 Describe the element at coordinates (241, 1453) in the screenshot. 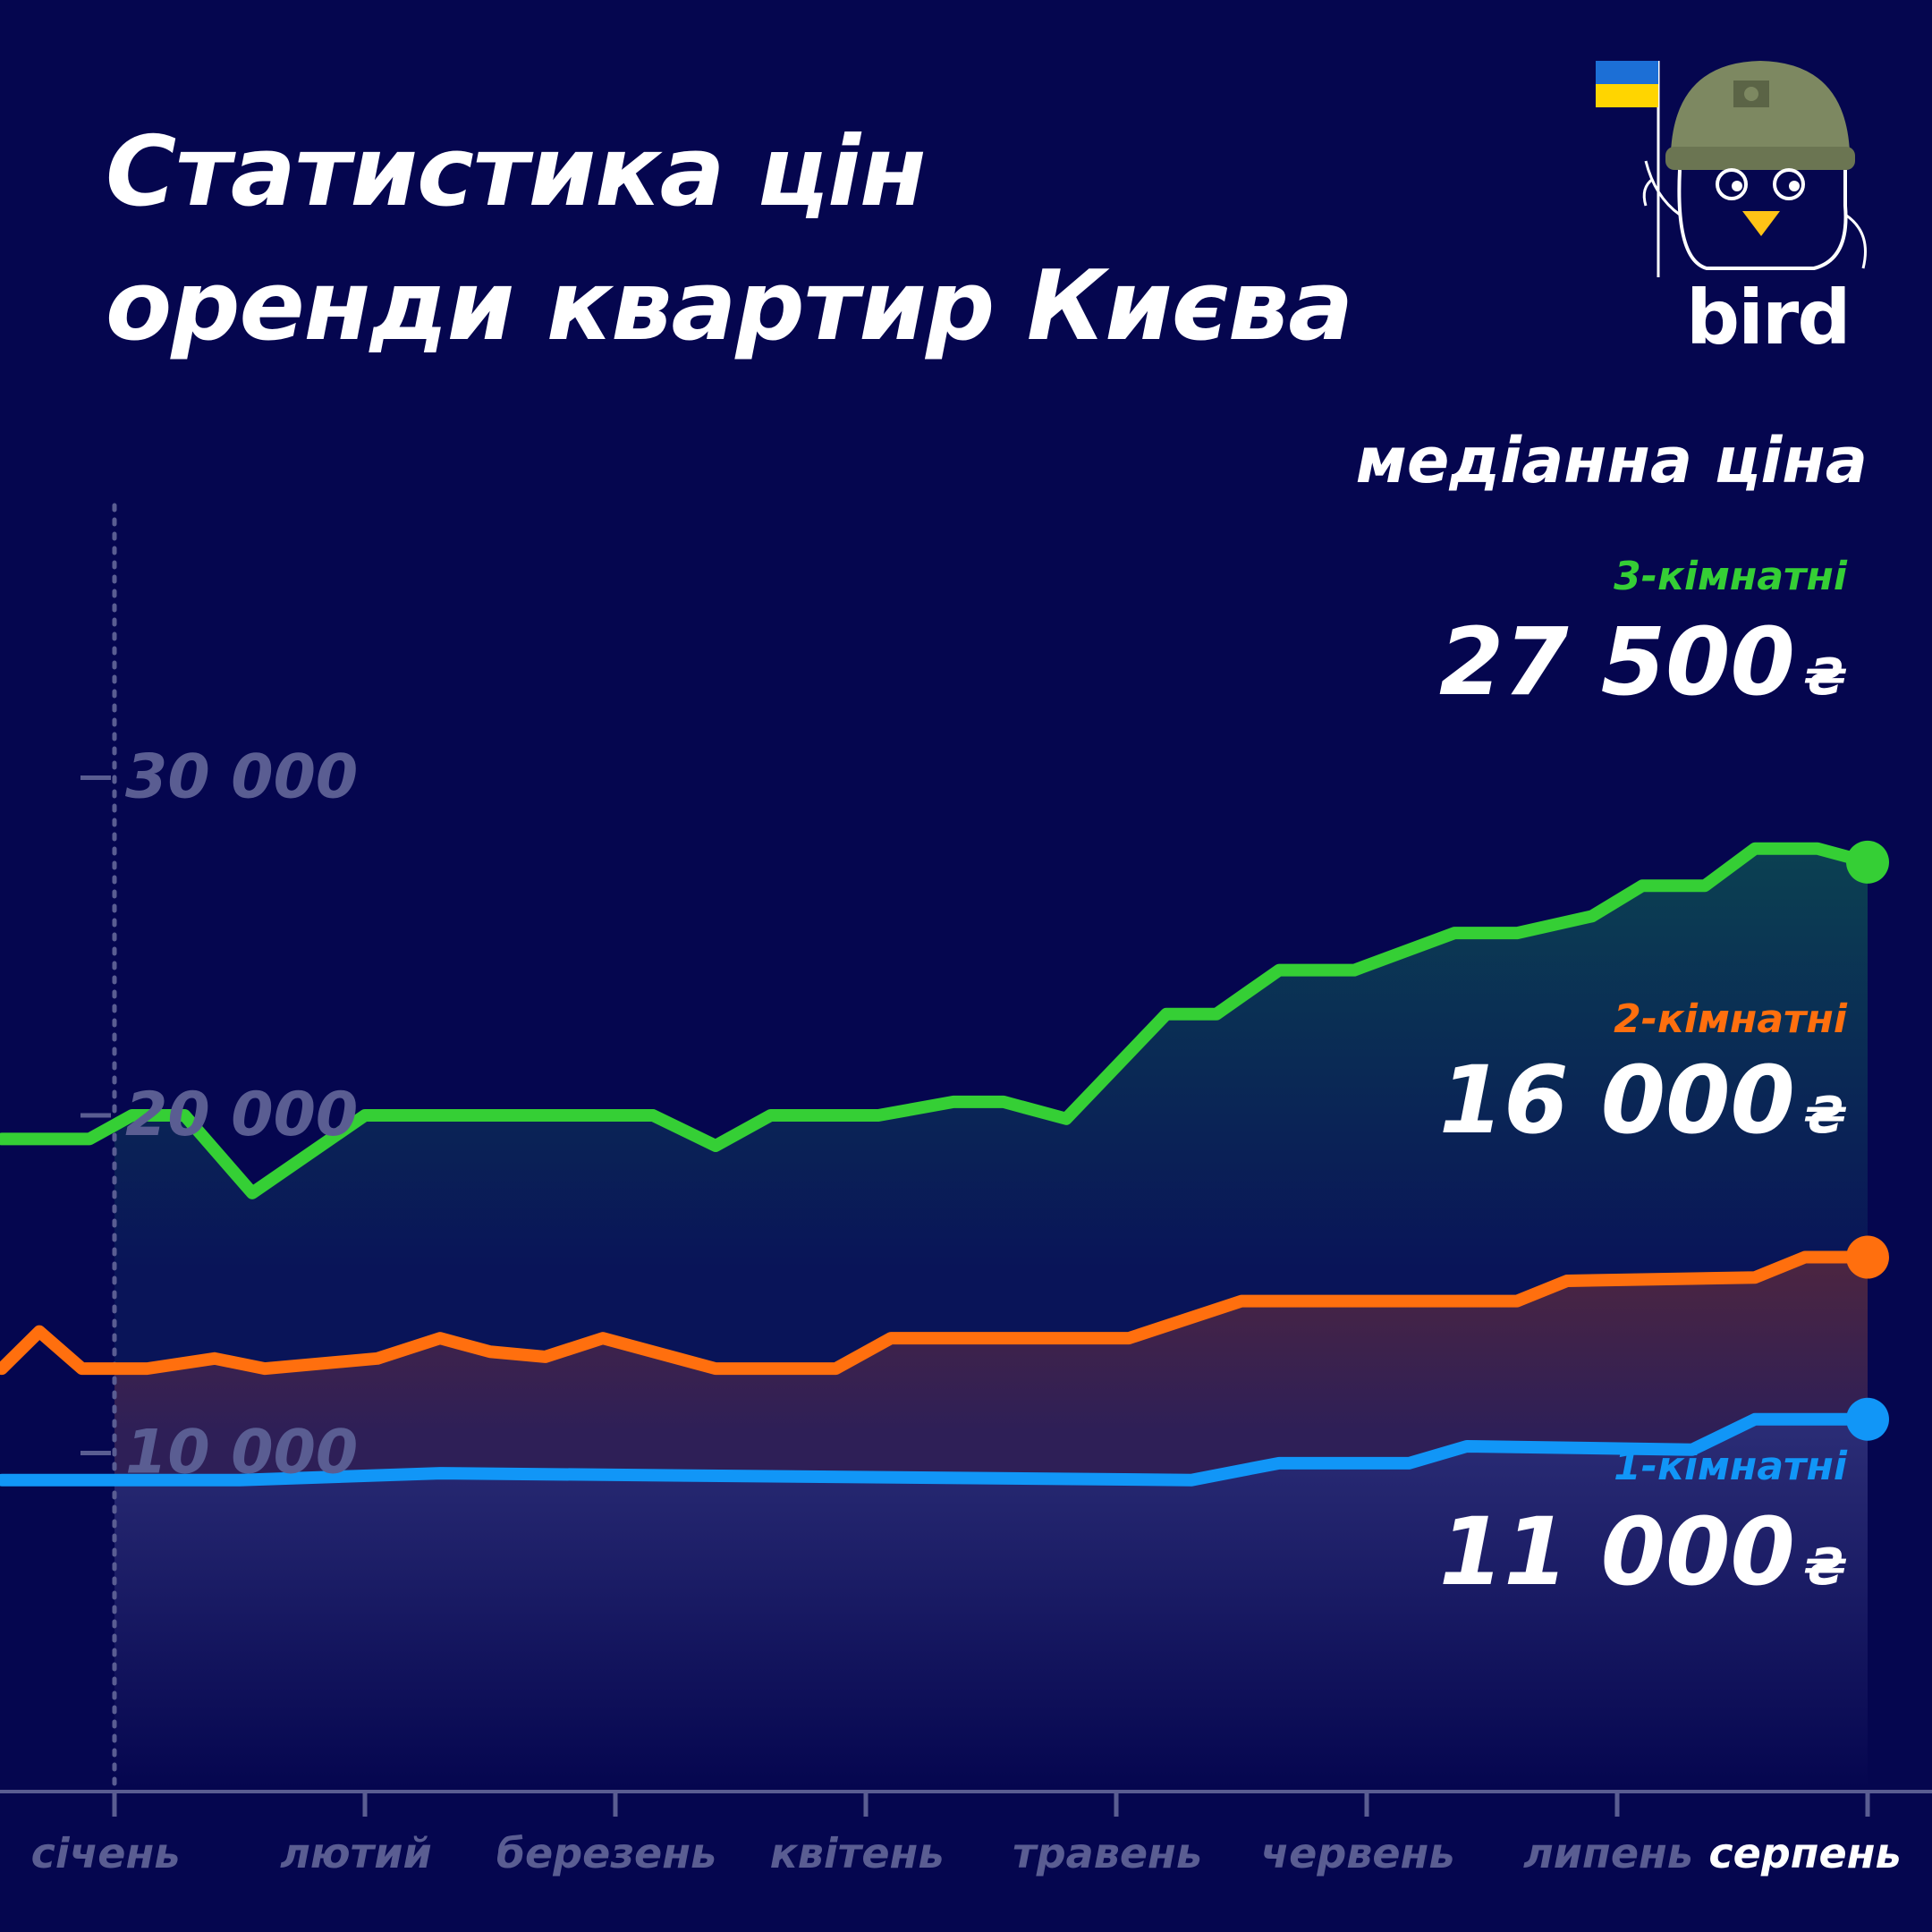

I see `y-tick-label: 10 000` at that location.